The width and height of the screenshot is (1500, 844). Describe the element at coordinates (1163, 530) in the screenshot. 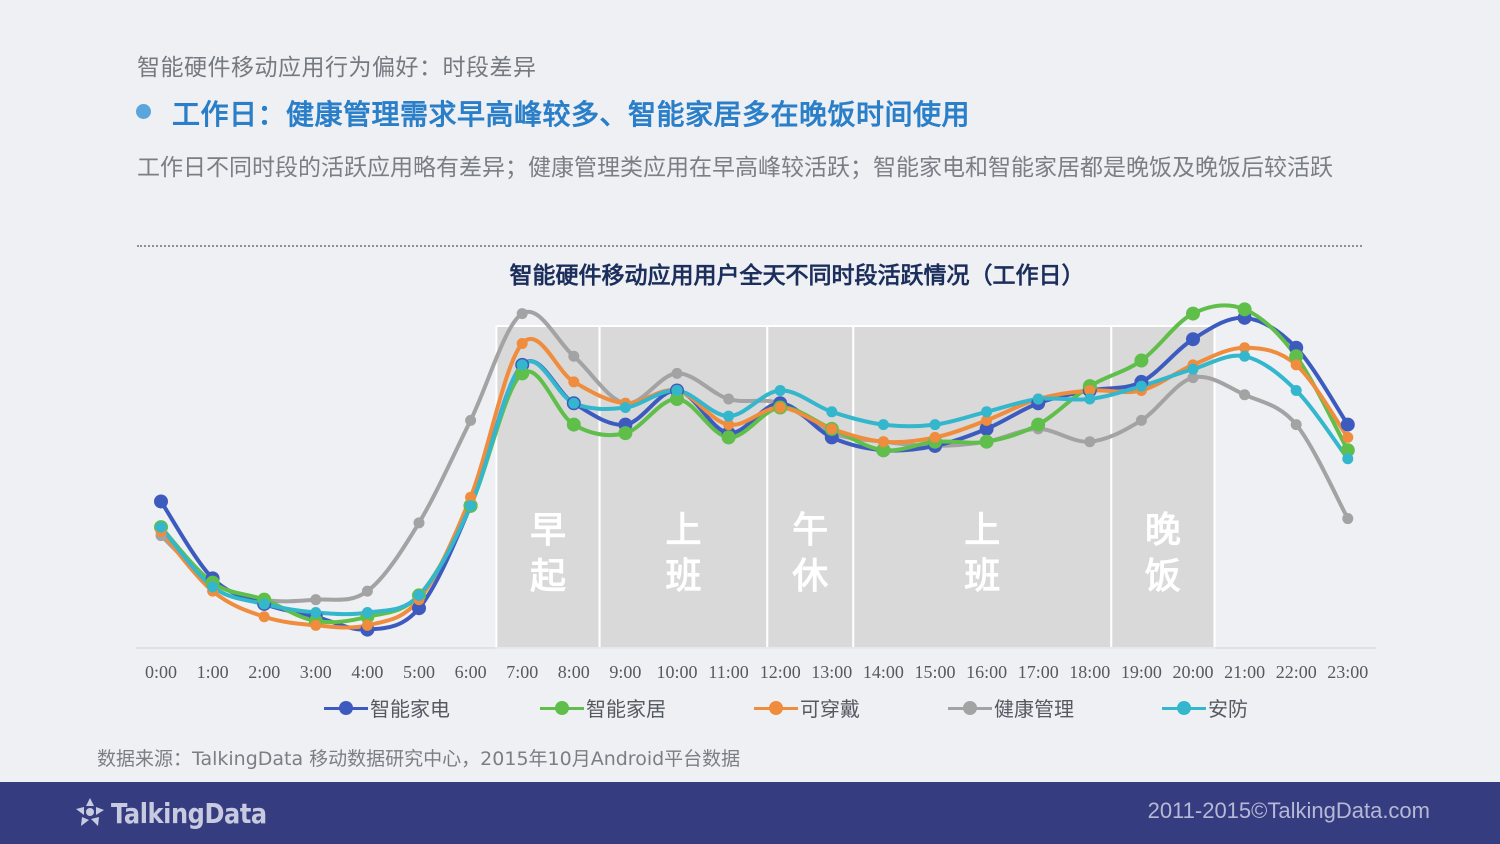

I see `band-label-4-0: 晚` at that location.